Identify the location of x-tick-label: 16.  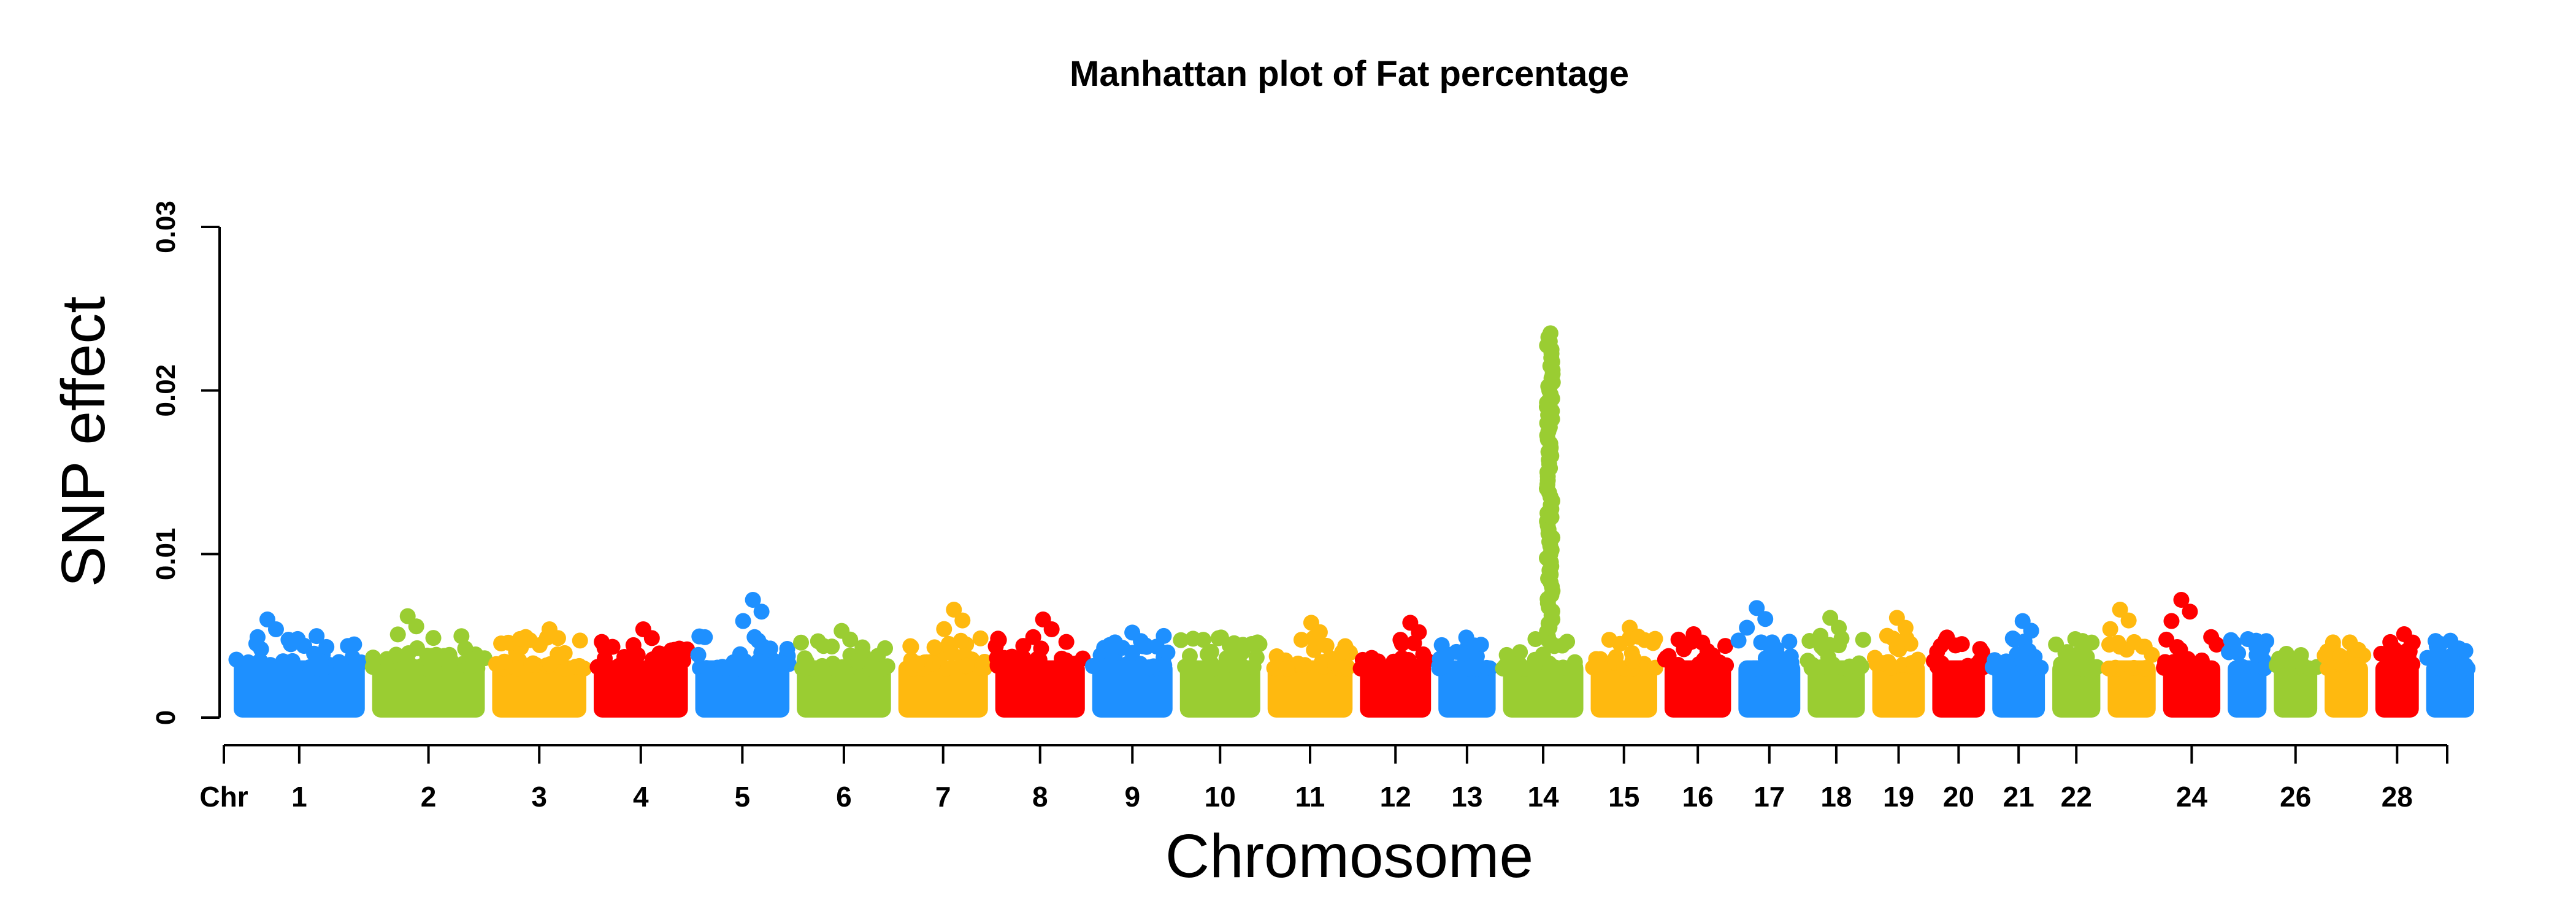
(1698, 797).